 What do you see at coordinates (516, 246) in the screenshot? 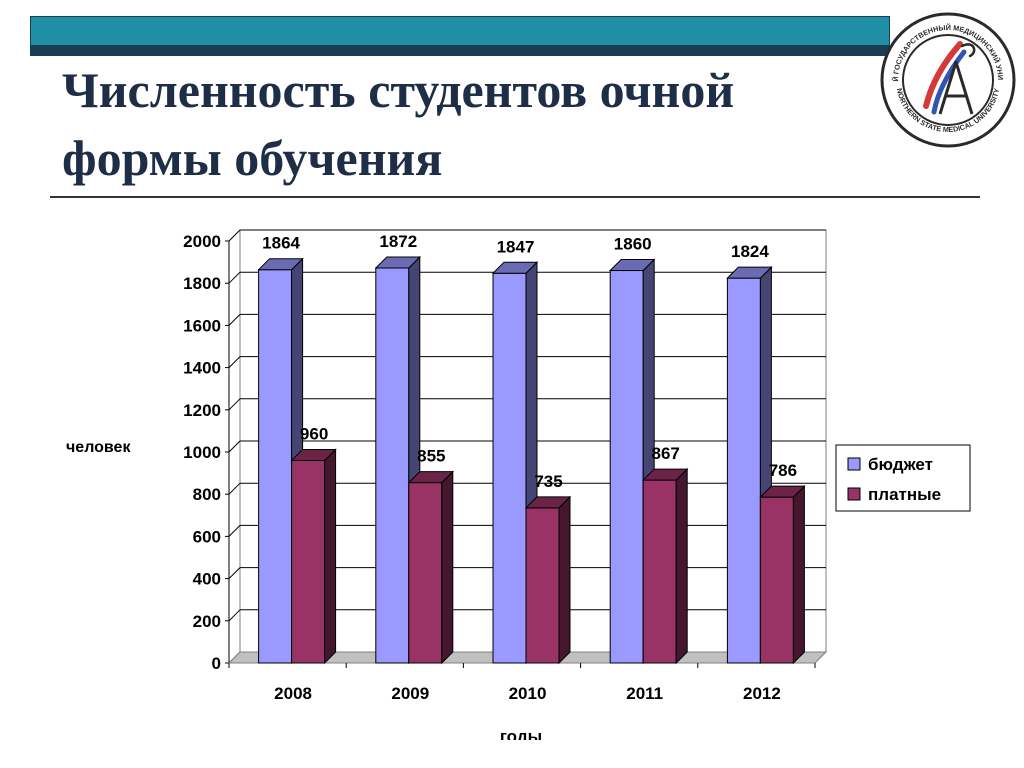
I see `data-label-бюджет-2010: 1847` at bounding box center [516, 246].